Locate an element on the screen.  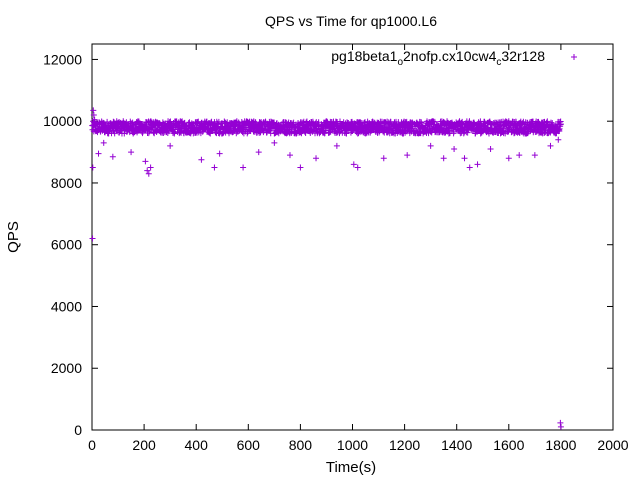
y-tick-label: 2000 is located at coordinates (66, 368).